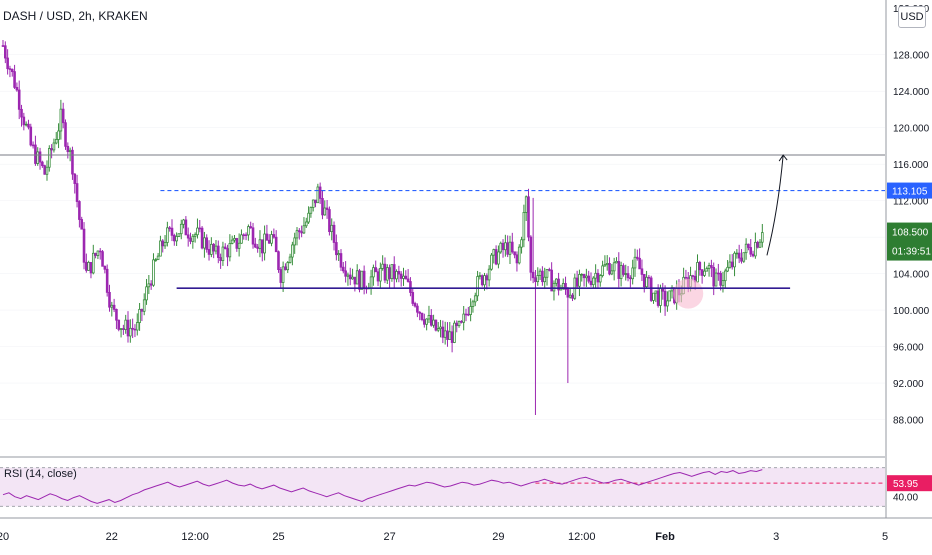 The image size is (932, 555). I want to click on time-tick-label: 22, so click(112, 537).